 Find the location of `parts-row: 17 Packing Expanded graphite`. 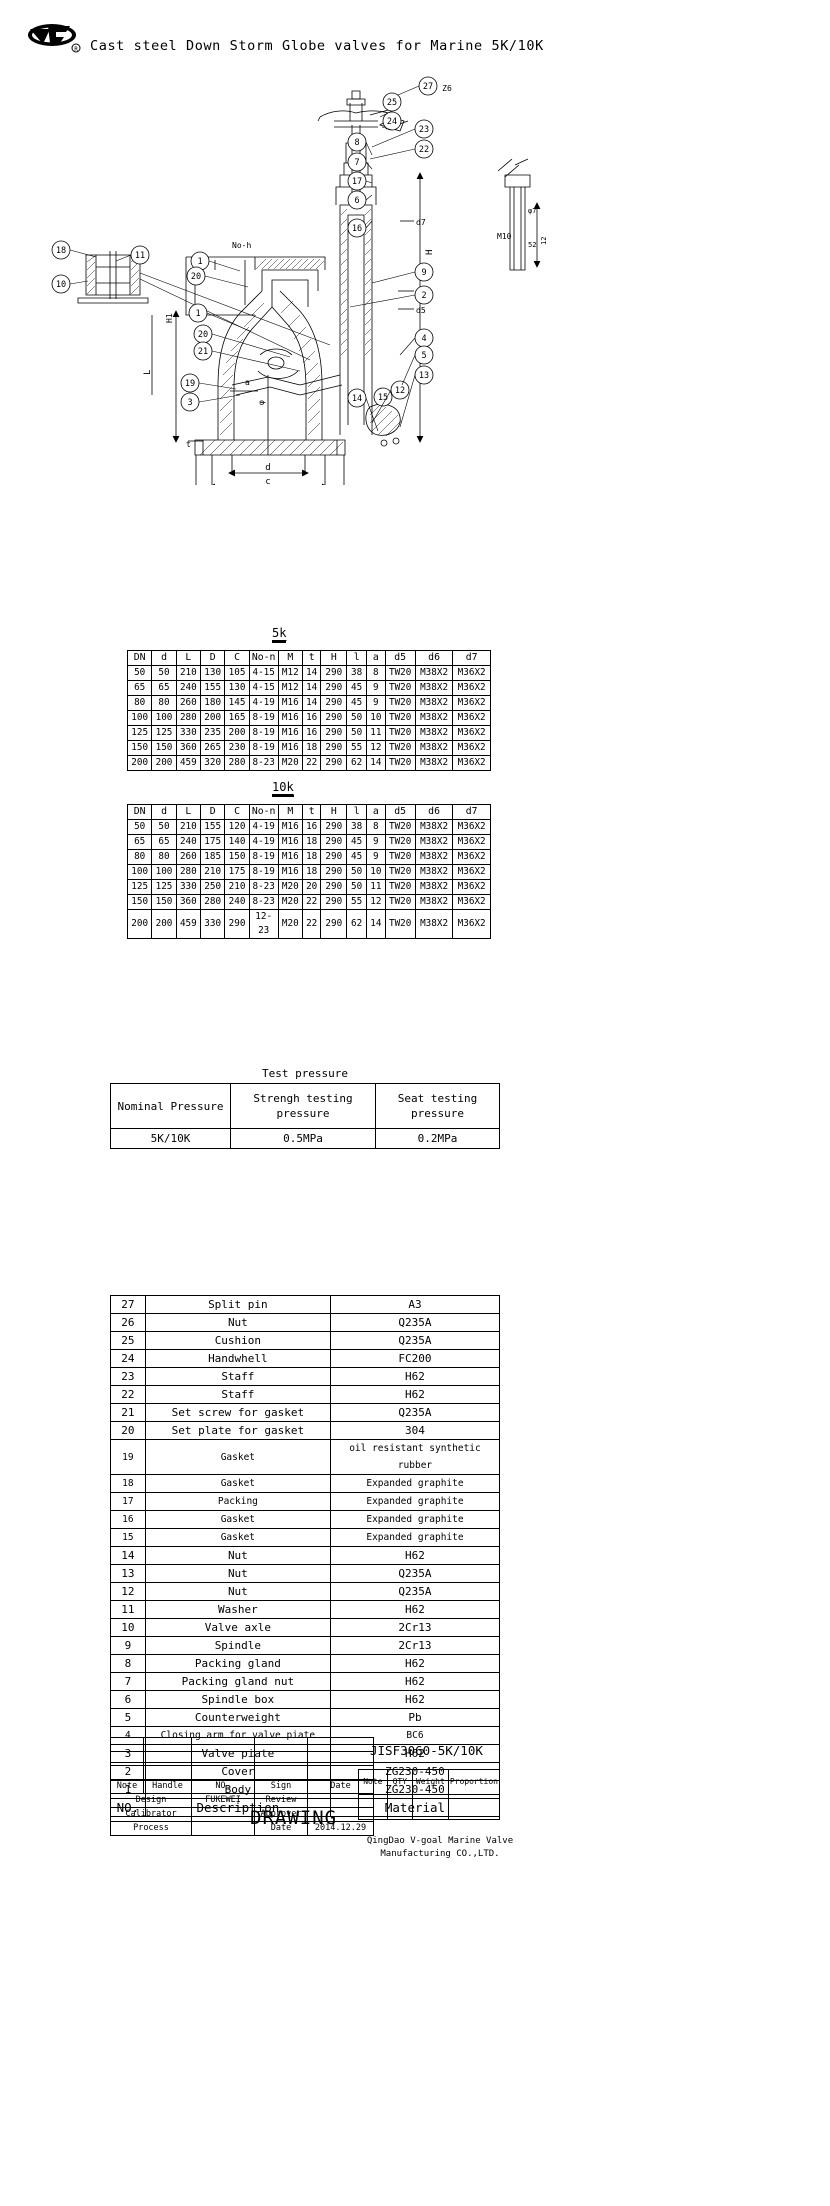

parts-row: 17 Packing Expanded graphite is located at coordinates (305, 1501).